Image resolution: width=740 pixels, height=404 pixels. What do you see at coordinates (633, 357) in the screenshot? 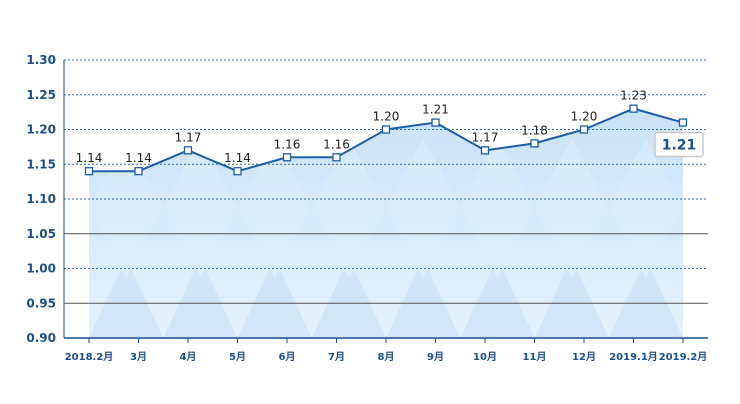
I see `x-tick-label: 2019.1月` at bounding box center [633, 357].